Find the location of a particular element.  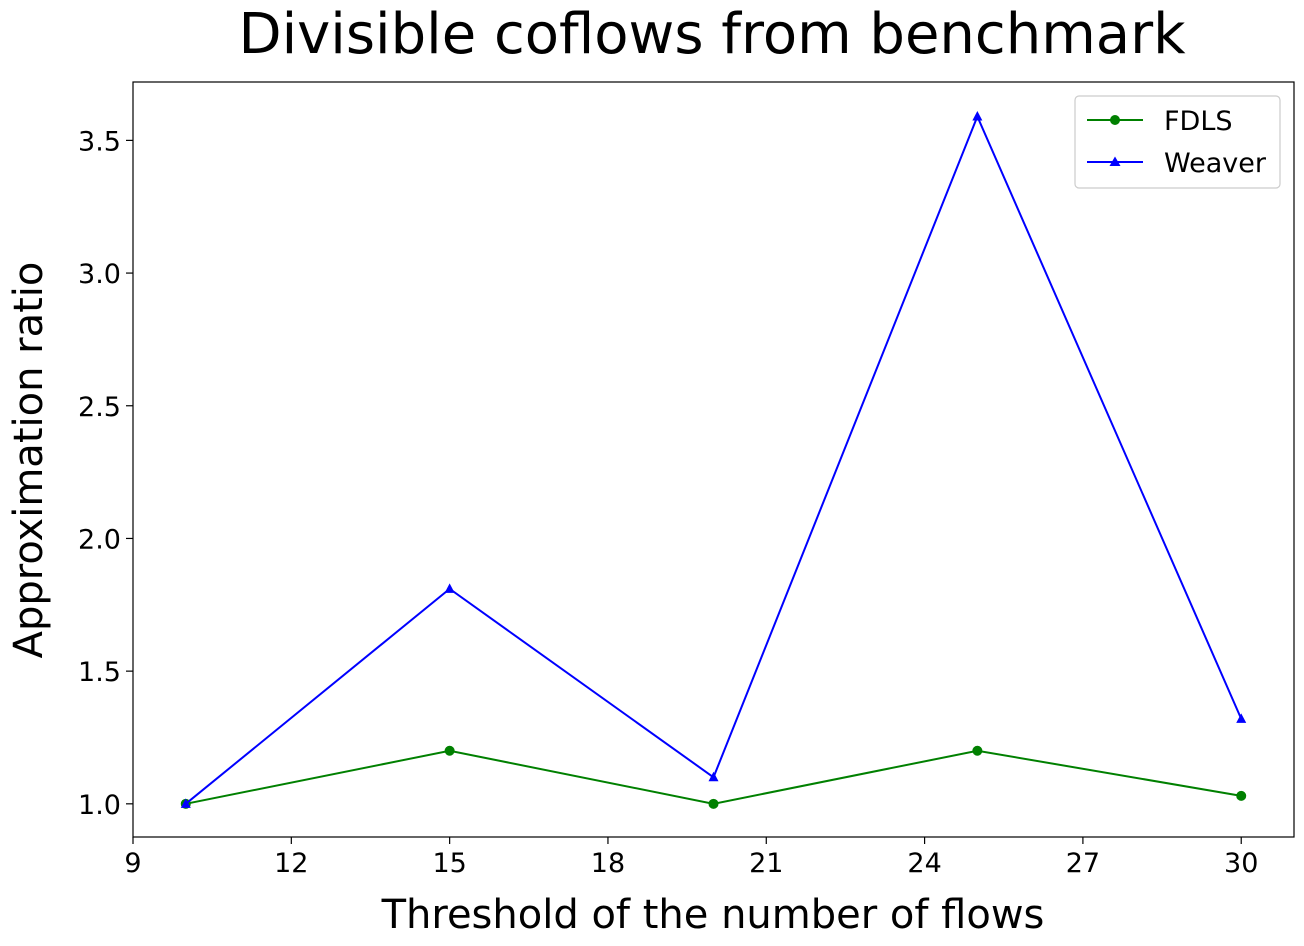

y-tick-label: 1.0 is located at coordinates (99, 805).